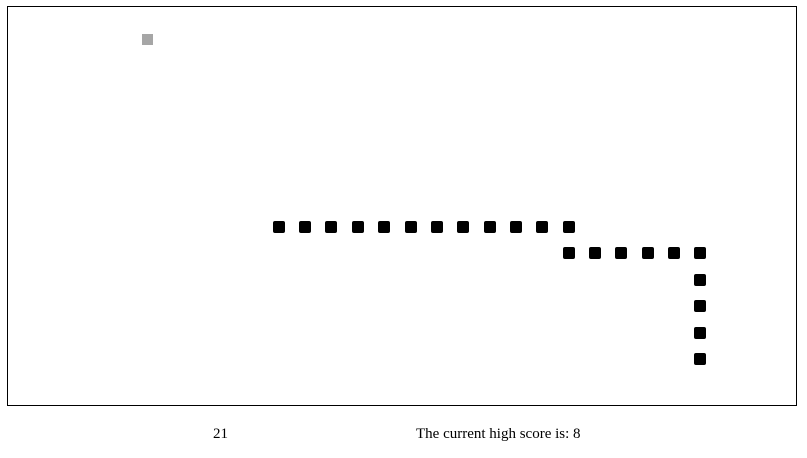  I want to click on current-score: 21, so click(220, 434).